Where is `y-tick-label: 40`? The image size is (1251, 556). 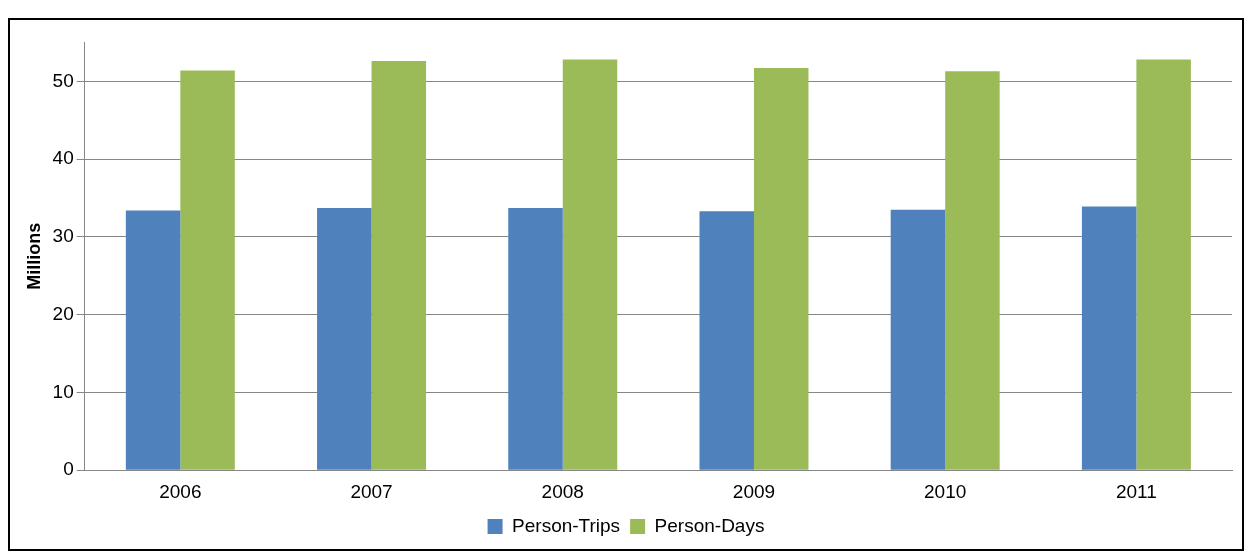 y-tick-label: 40 is located at coordinates (63, 158).